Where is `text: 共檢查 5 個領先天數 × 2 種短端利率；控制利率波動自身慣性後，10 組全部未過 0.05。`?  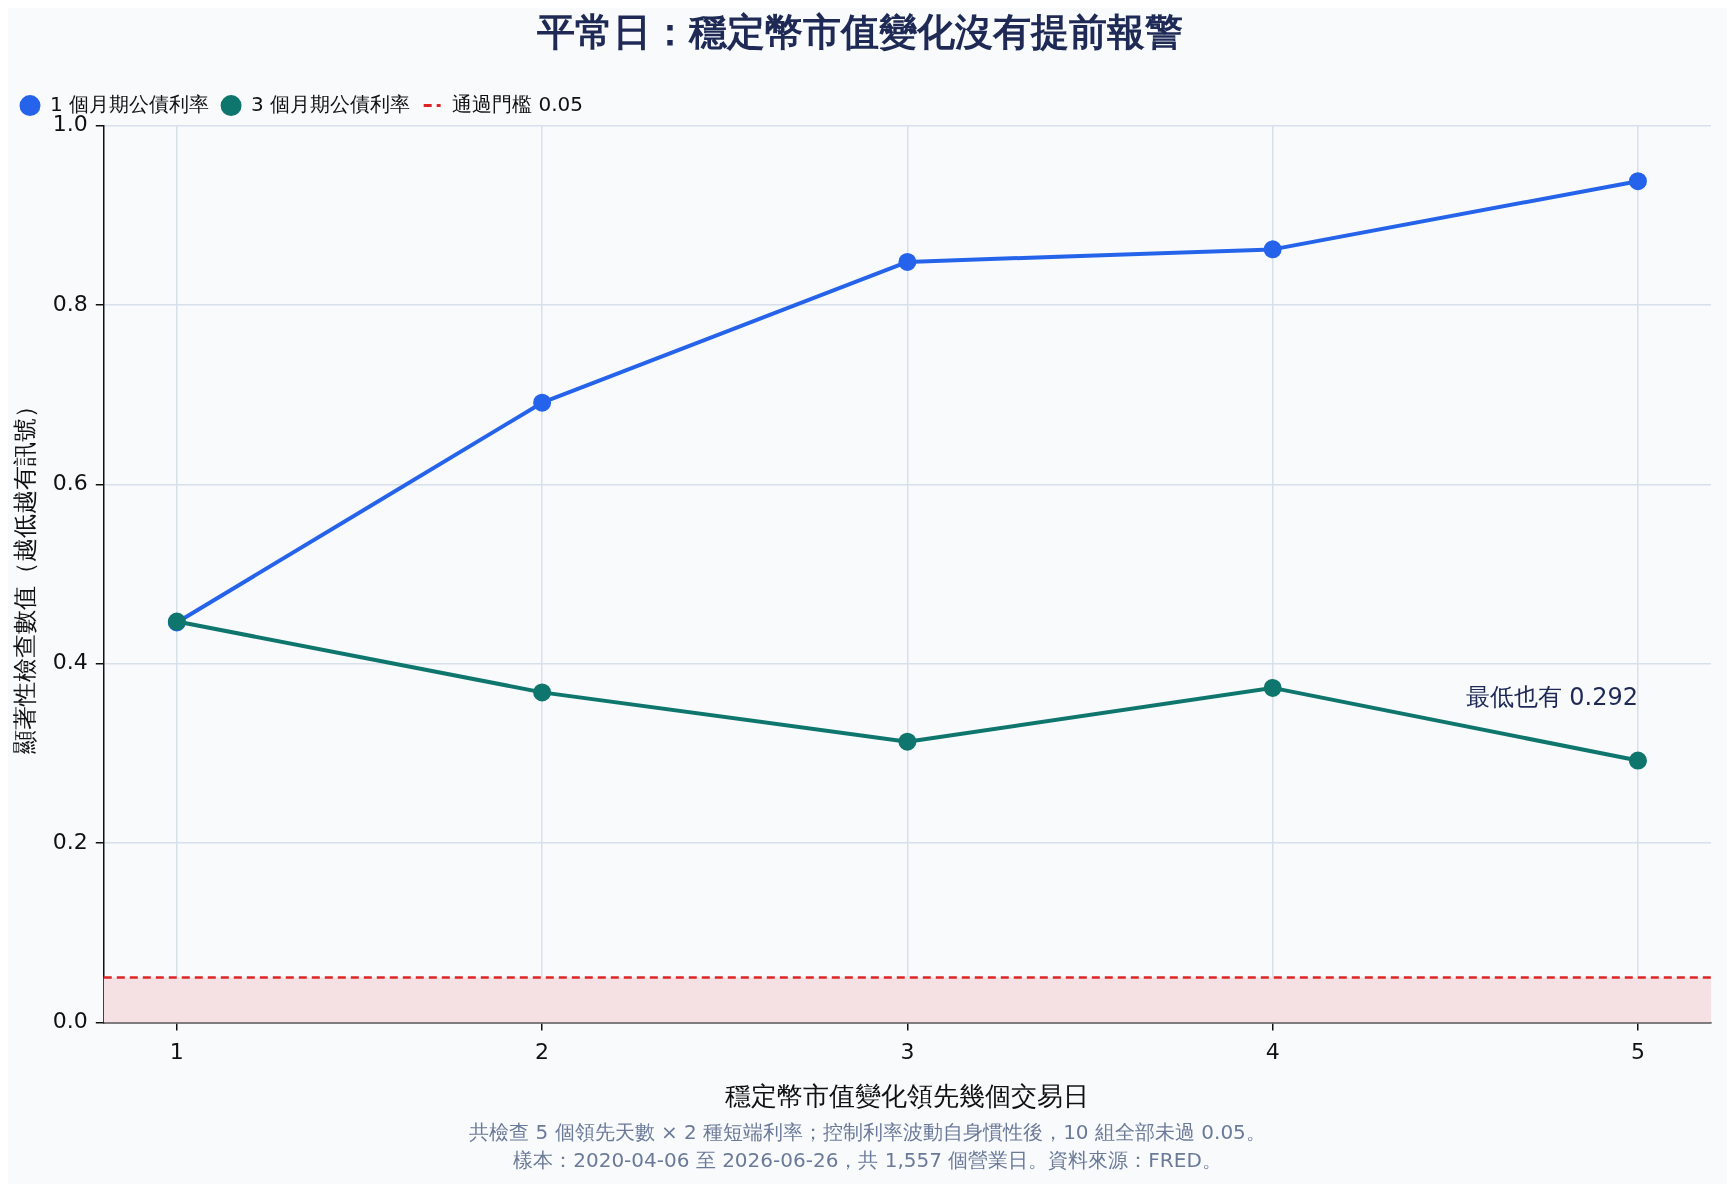 text: 共檢查 5 個領先天數 × 2 種短端利率；控制利率波動自身慣性後，10 組全部未過 0.05。 is located at coordinates (867, 1132).